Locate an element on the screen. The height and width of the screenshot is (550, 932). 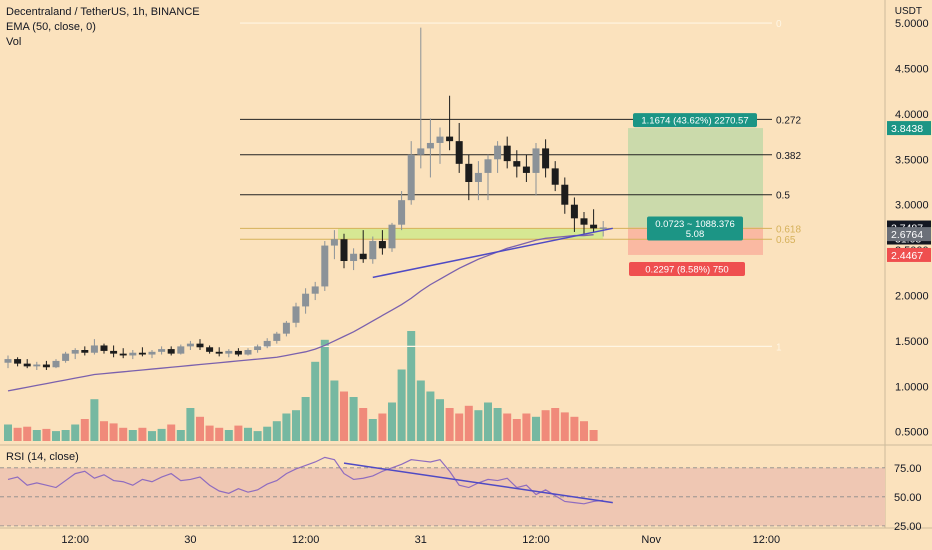
price-tag-label: 2.6764 is located at coordinates (907, 235).